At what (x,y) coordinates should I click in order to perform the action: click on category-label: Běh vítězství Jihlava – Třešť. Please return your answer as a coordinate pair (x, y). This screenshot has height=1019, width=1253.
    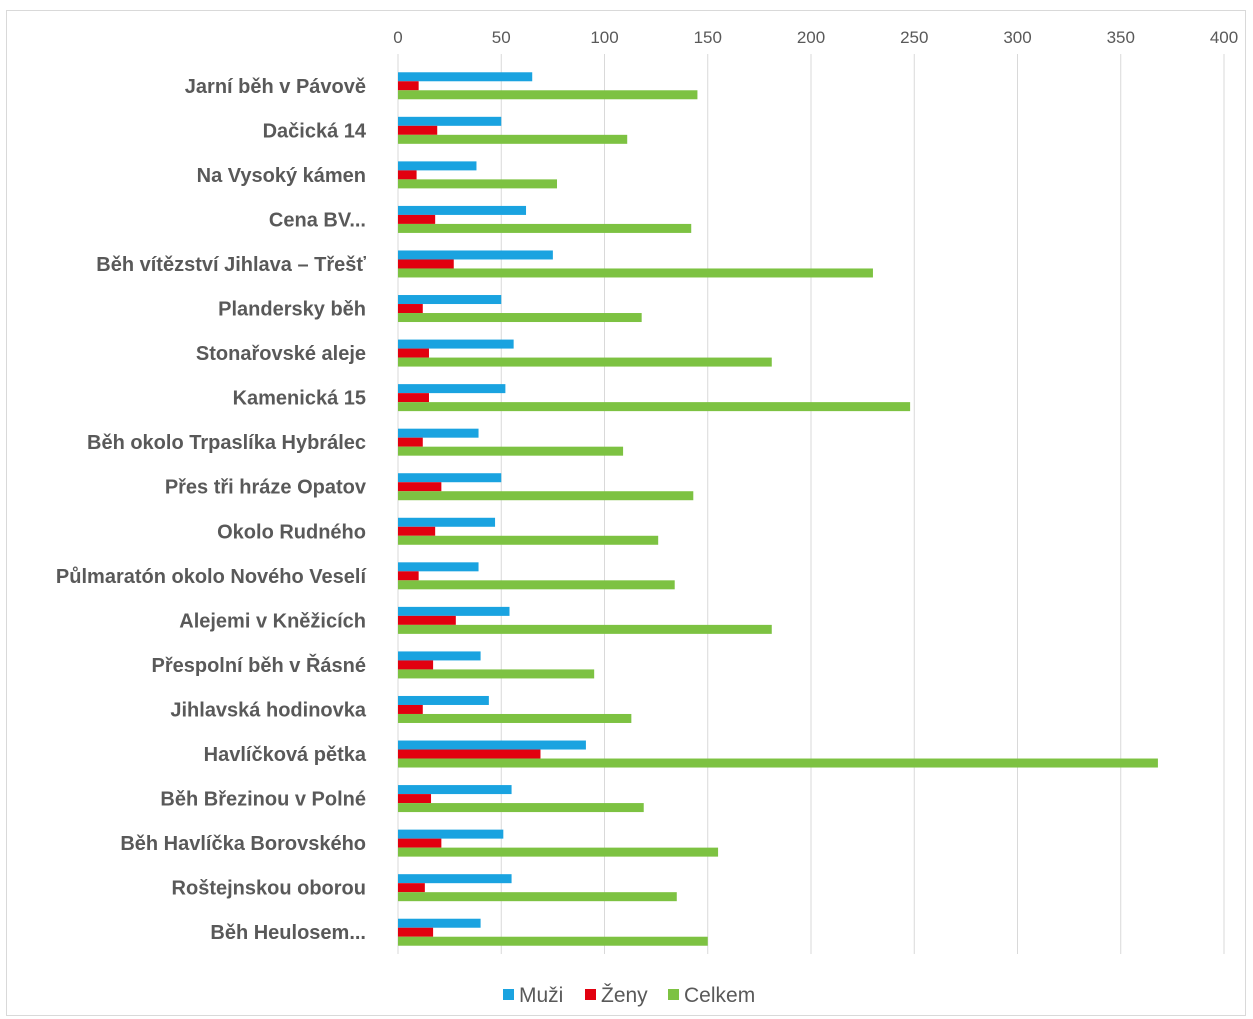
    Looking at the image, I should click on (231, 265).